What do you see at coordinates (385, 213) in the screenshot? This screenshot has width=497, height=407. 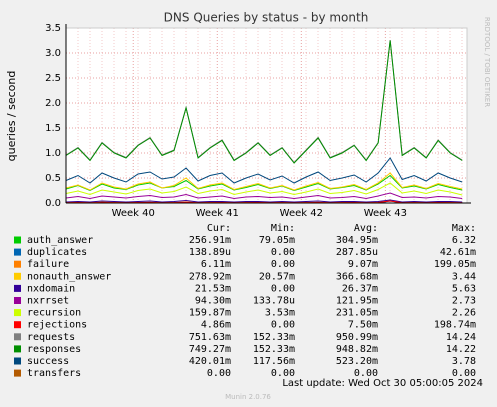 I see `x-tick-label: Week 43` at bounding box center [385, 213].